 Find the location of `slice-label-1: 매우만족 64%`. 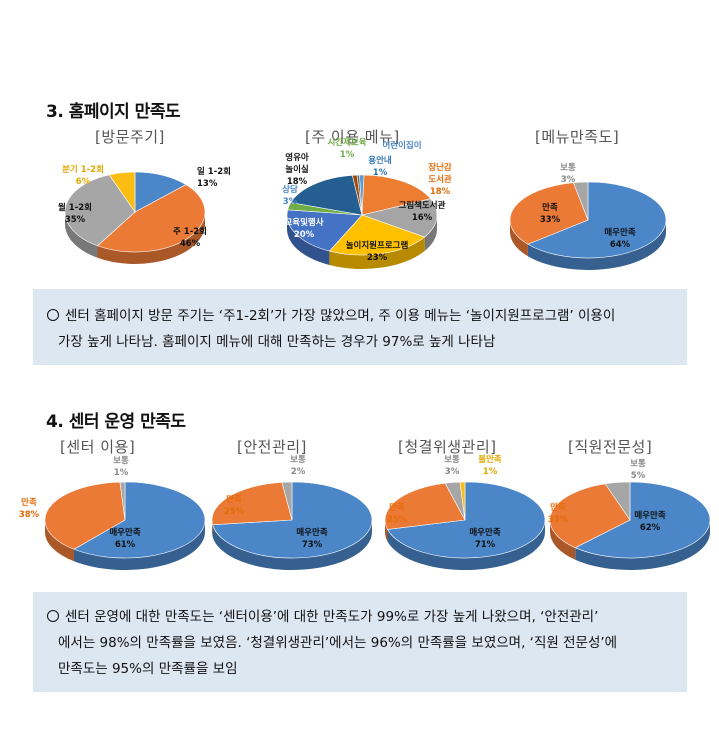

slice-label-1: 매우만족 64% is located at coordinates (619, 238).